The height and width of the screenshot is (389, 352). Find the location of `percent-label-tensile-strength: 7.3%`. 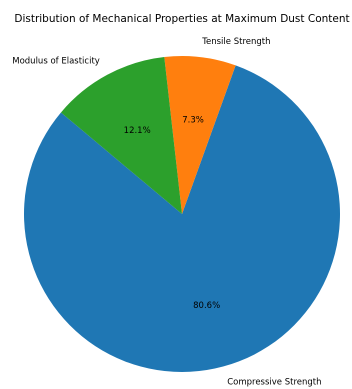

percent-label-tensile-strength: 7.3% is located at coordinates (193, 120).